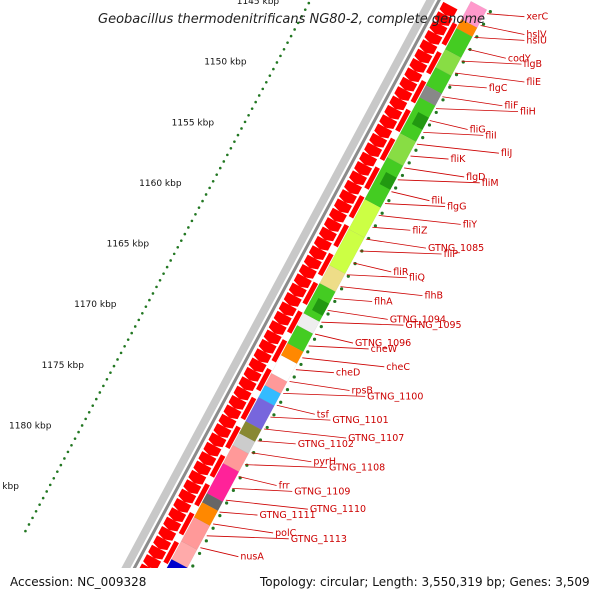 The height and width of the screenshot is (600, 600). Describe the element at coordinates (478, 129) in the screenshot. I see `gene-label: fliG` at that location.